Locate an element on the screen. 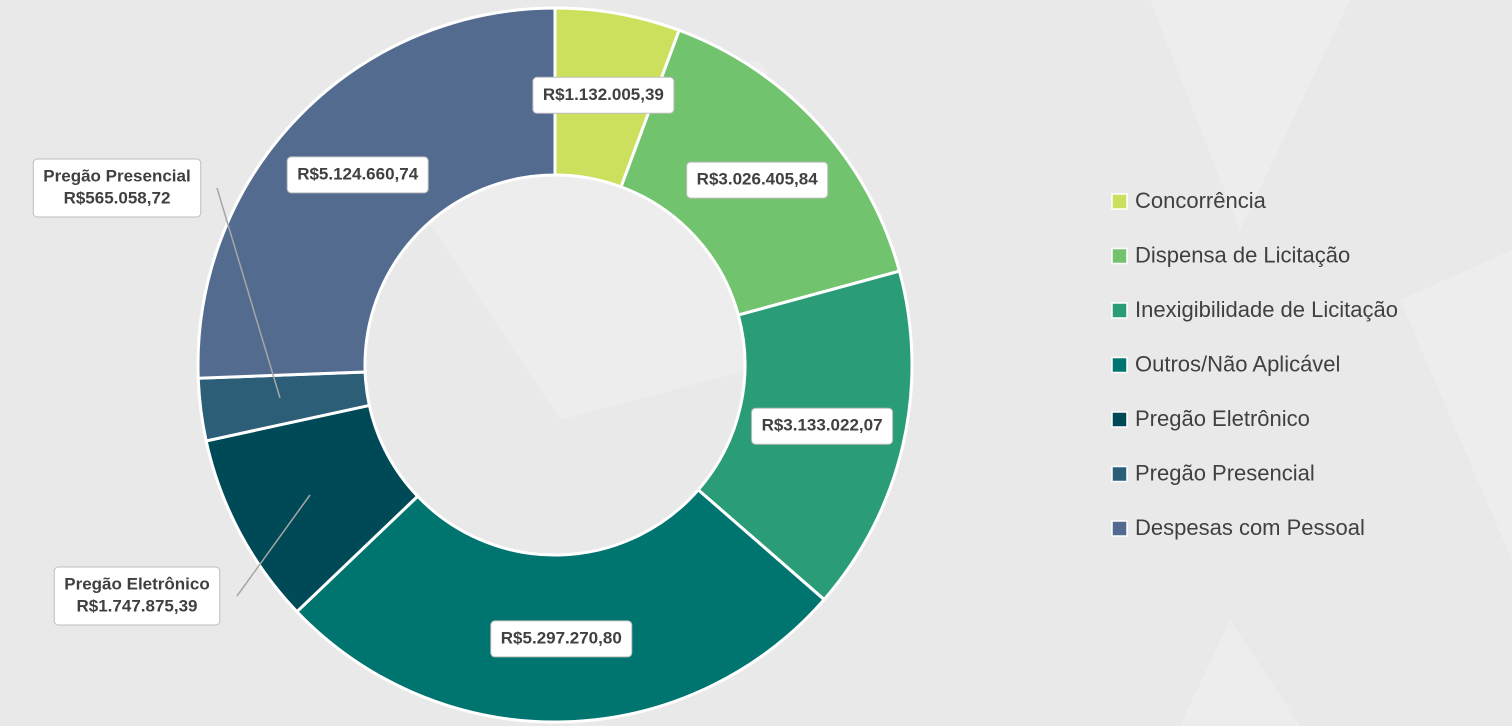  data-label: R$3.026.405,84 is located at coordinates (758, 179).